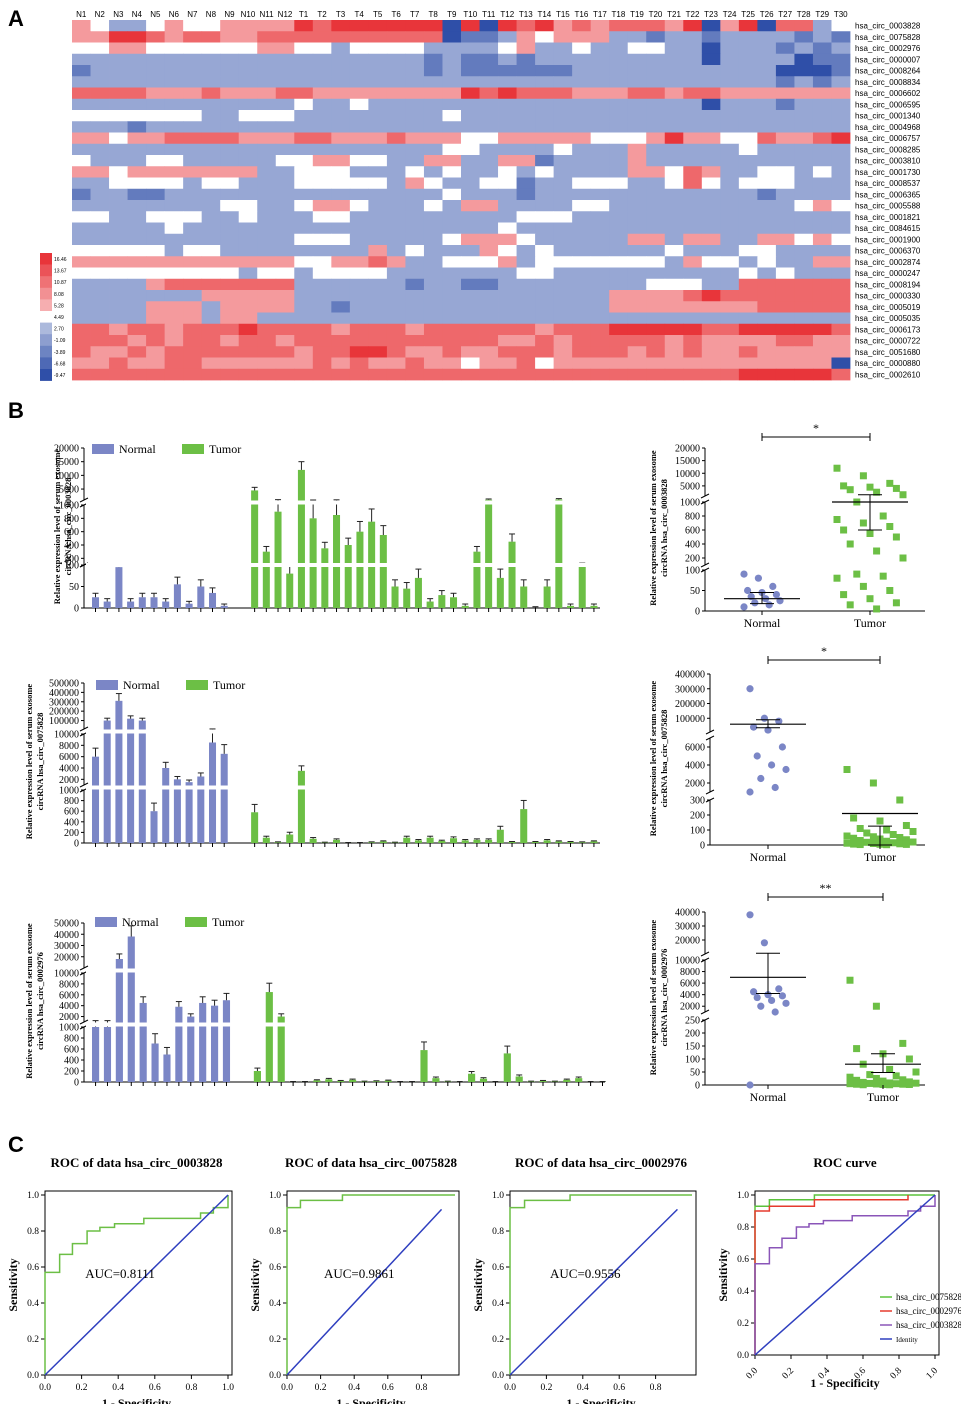 This screenshot has width=961, height=1404. What do you see at coordinates (824, 651) in the screenshot?
I see `significance-marker: *` at bounding box center [824, 651].